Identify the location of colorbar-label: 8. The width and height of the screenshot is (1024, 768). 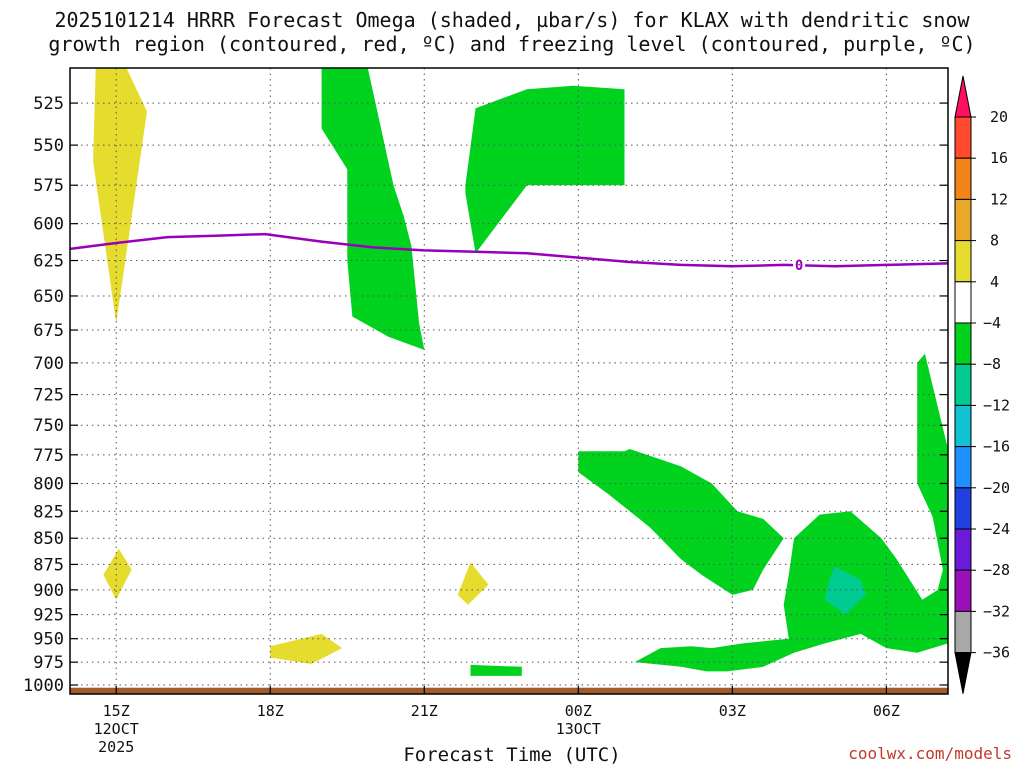
(994, 241).